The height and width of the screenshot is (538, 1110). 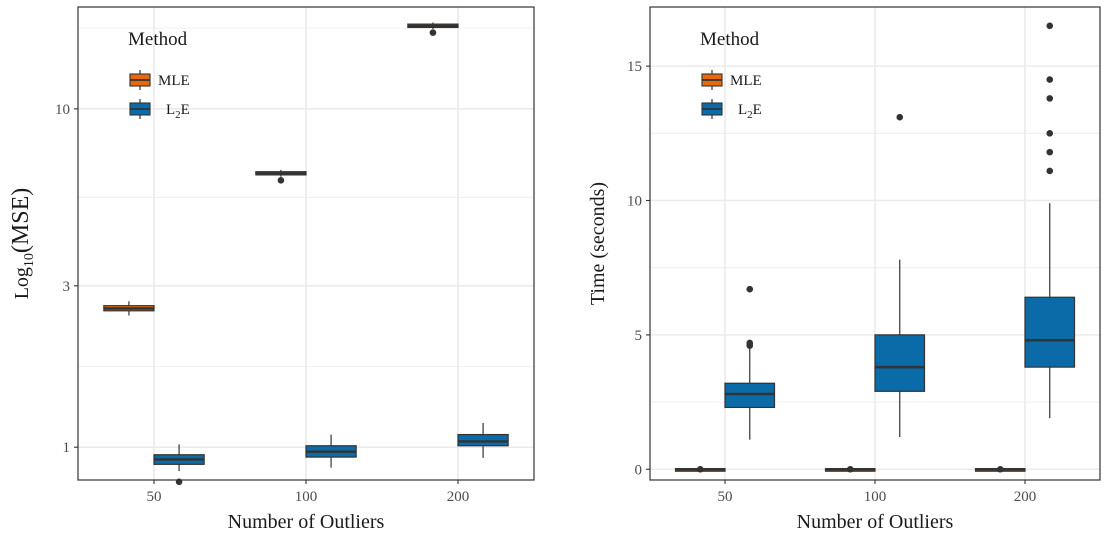 I want to click on y-tick-label: 1, so click(x=67, y=448).